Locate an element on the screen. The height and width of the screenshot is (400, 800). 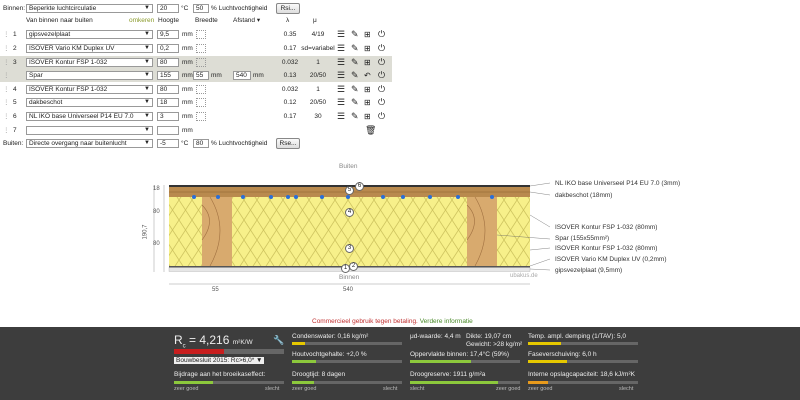
regulation-text: Bouwbesluit 2015: Rc>6,0* is located at coordinates (215, 360).